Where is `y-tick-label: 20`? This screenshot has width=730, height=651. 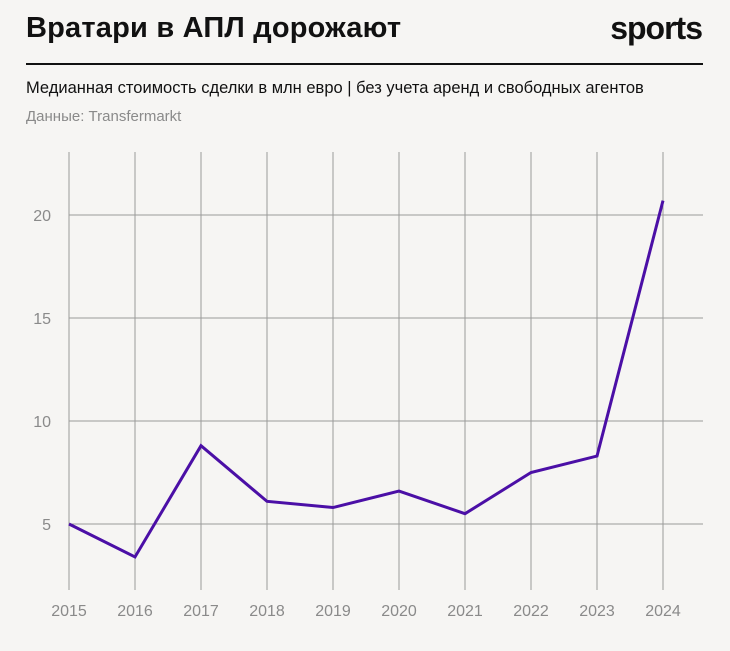
y-tick-label: 20 is located at coordinates (42, 216).